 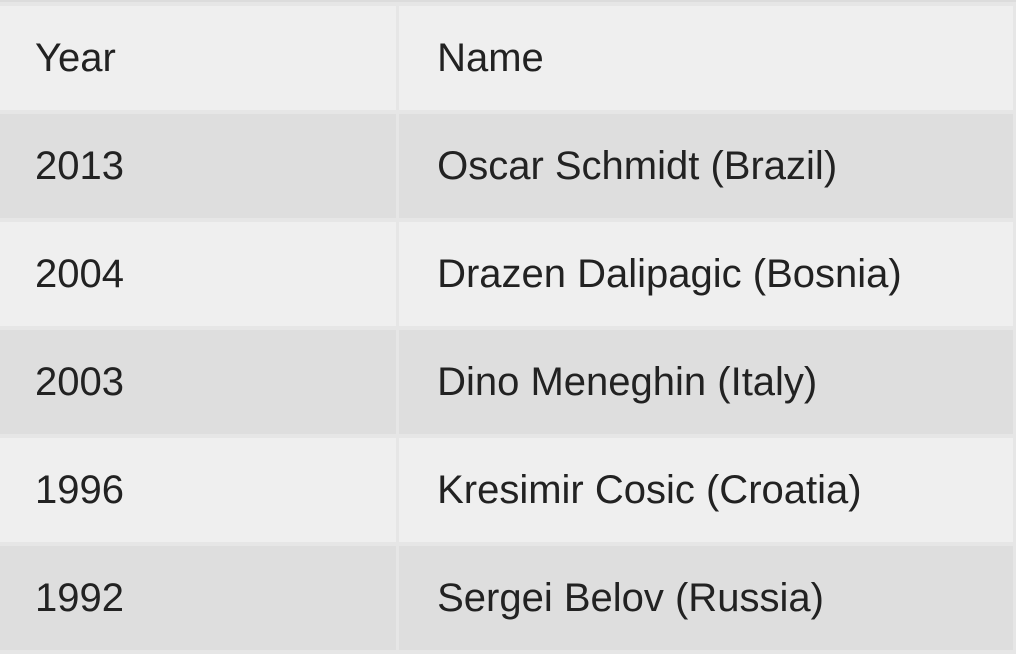 What do you see at coordinates (198, 598) in the screenshot?
I see `cell-year: 1992` at bounding box center [198, 598].